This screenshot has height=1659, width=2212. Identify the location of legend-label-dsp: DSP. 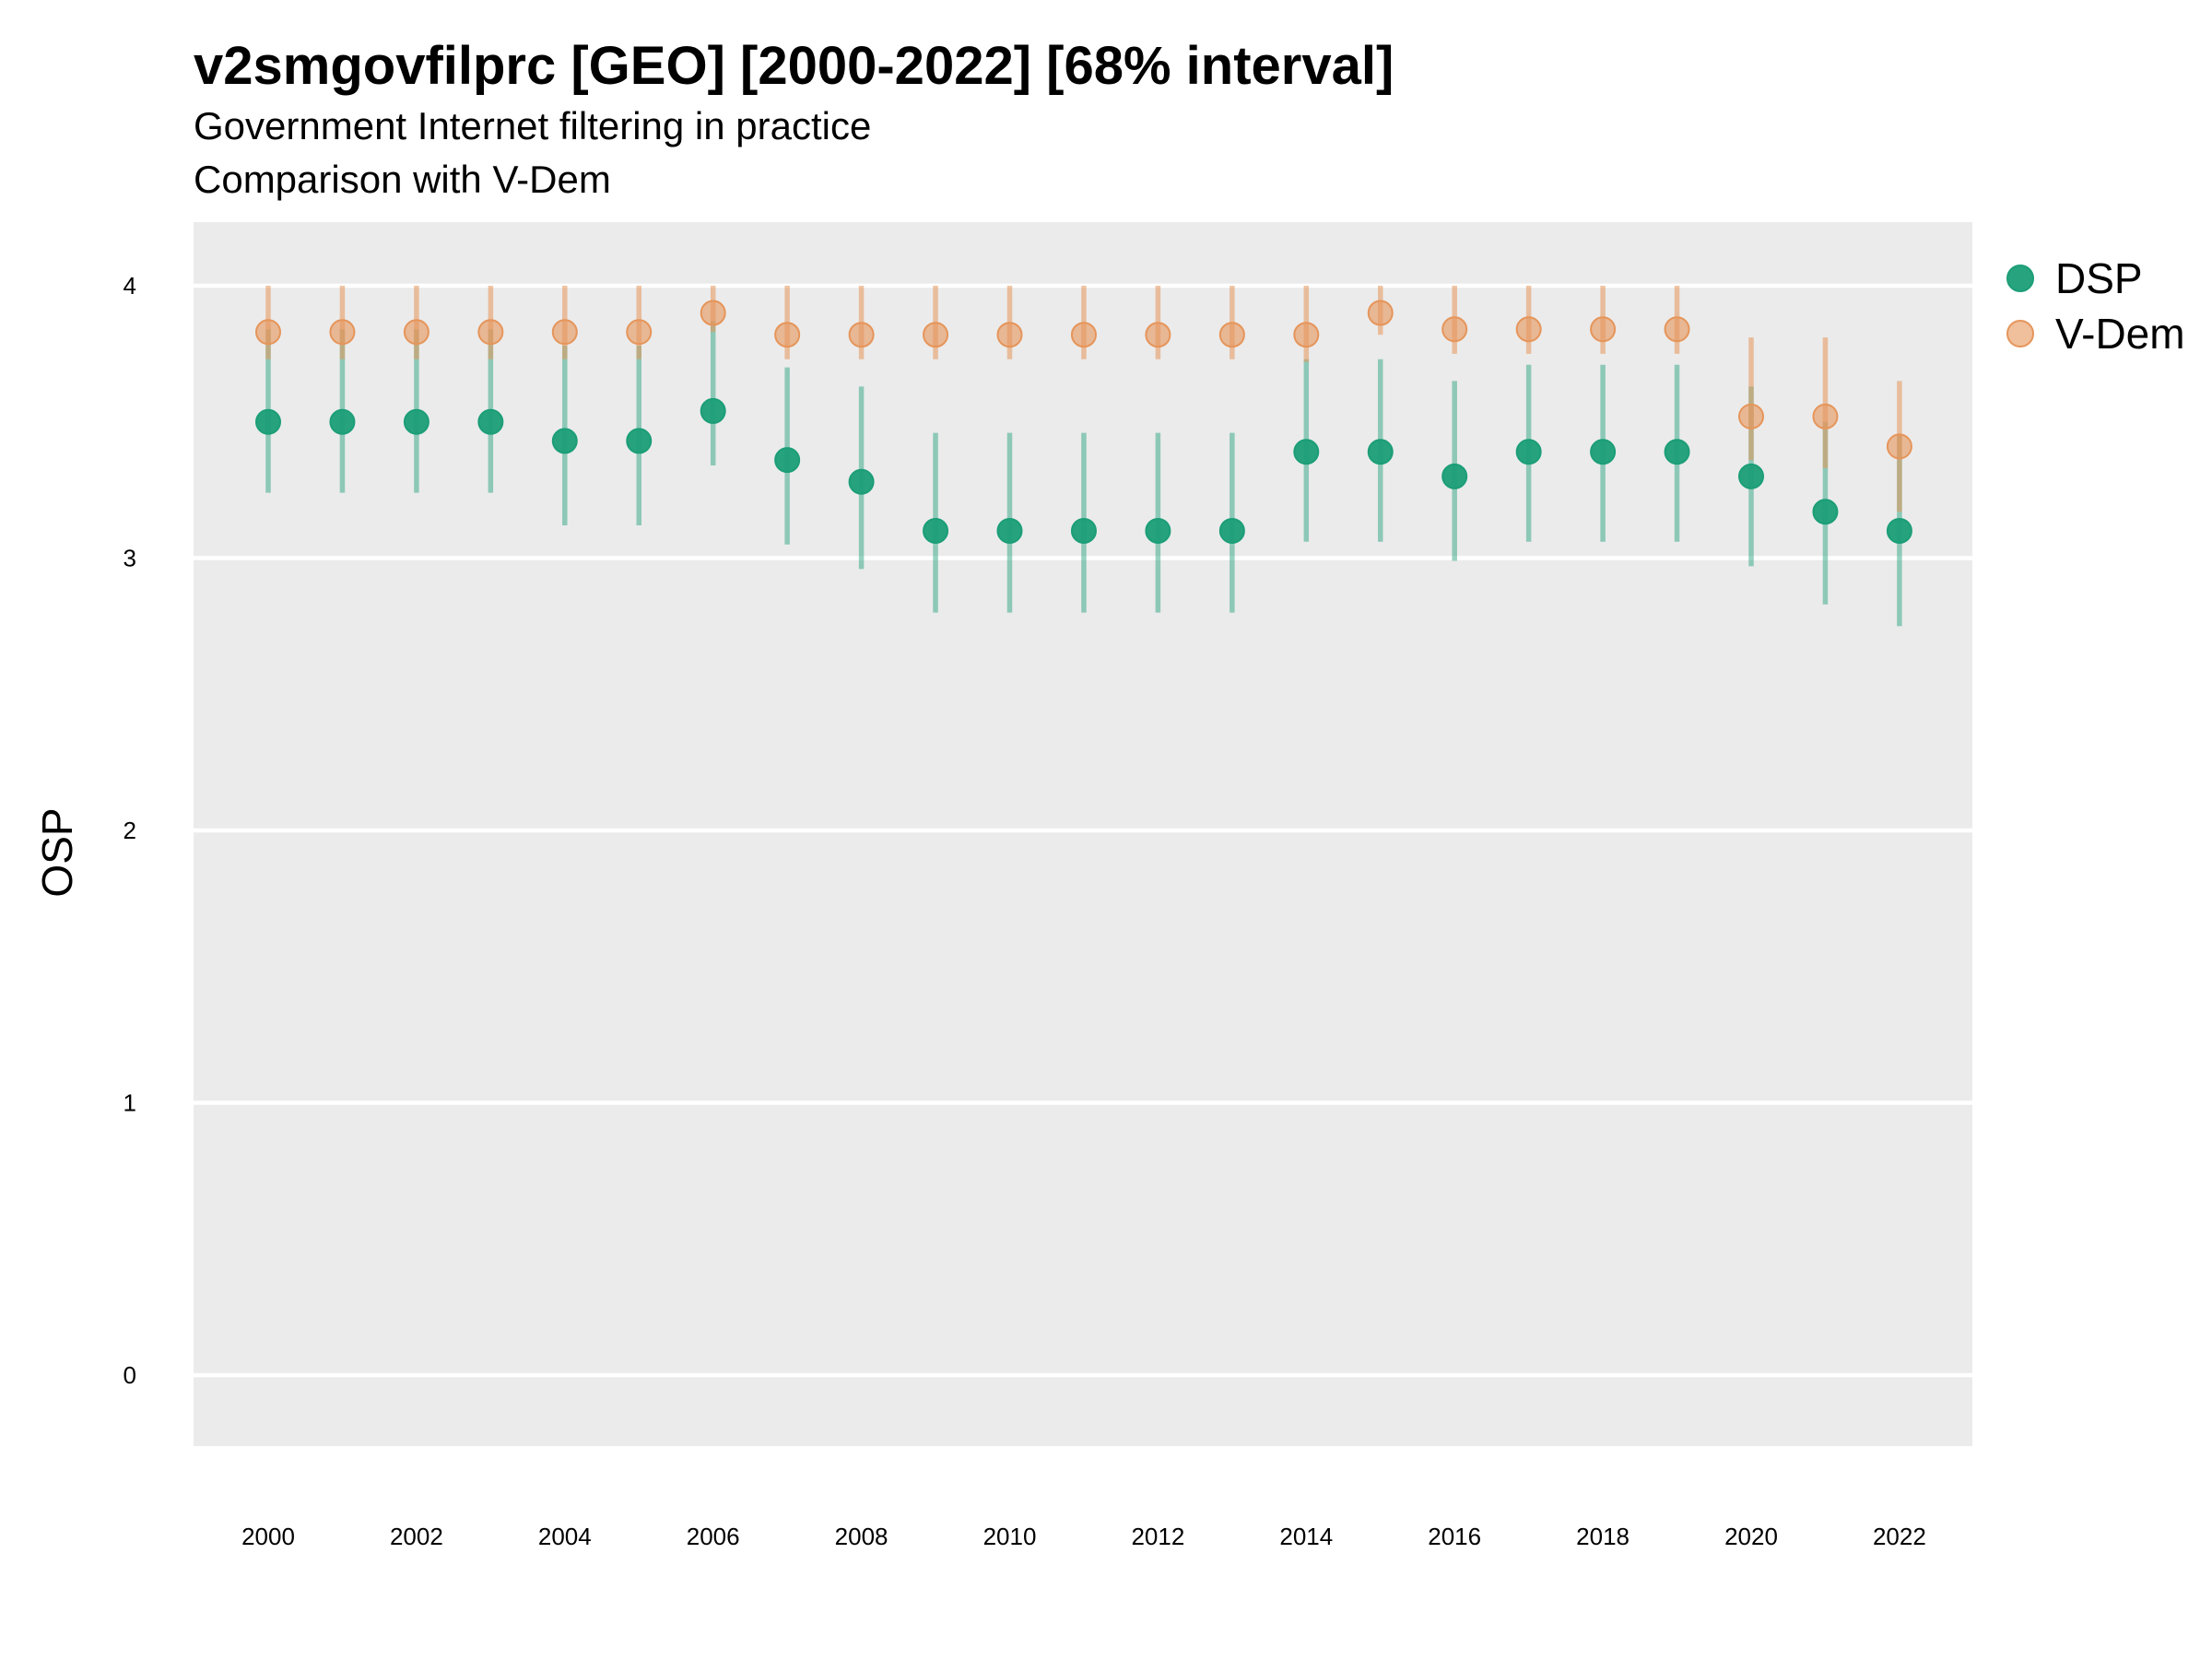
(2099, 278).